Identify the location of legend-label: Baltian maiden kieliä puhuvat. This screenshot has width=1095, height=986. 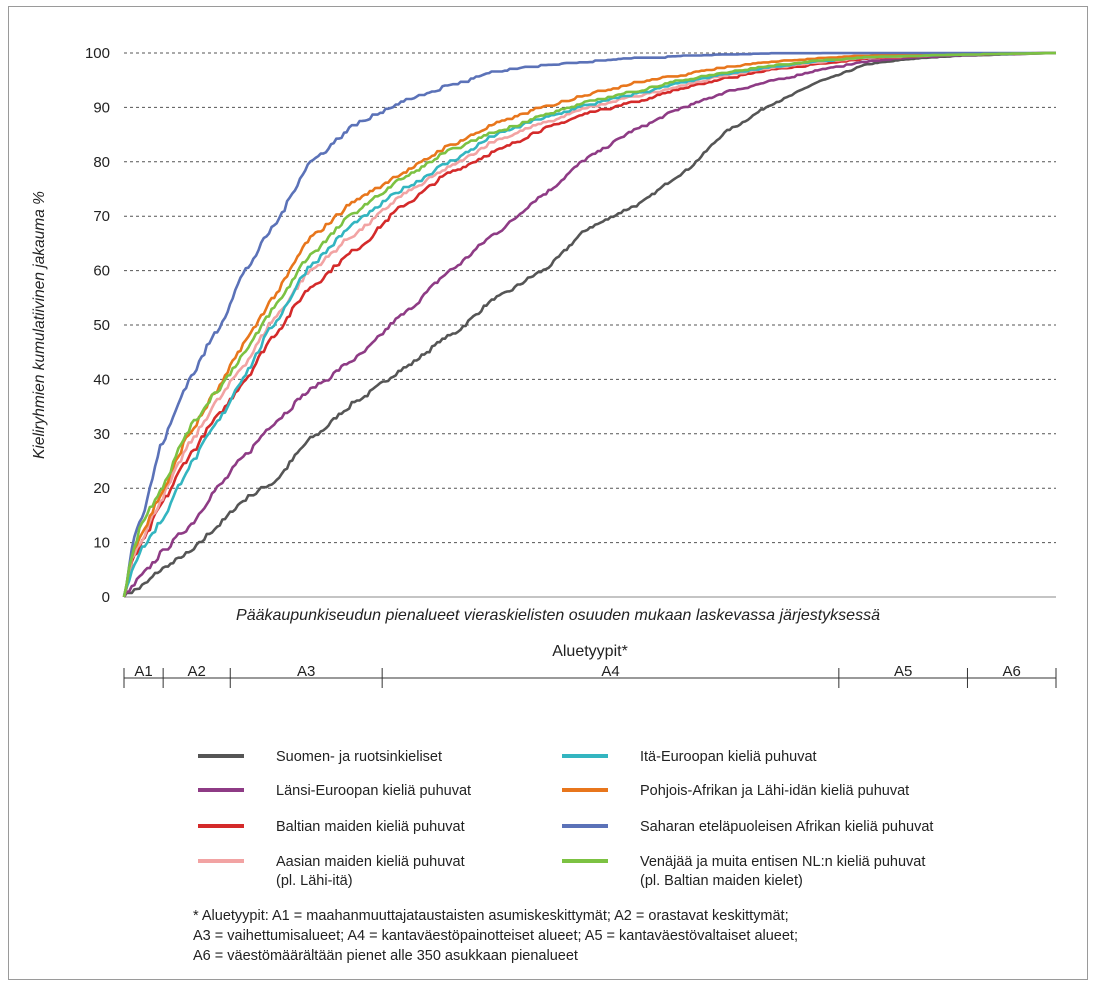
(370, 827).